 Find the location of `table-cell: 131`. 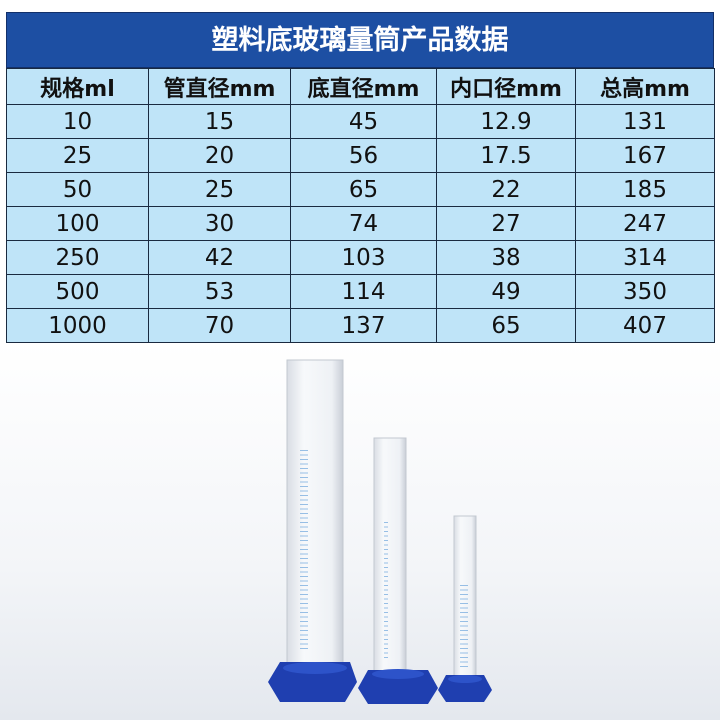

table-cell: 131 is located at coordinates (645, 121).